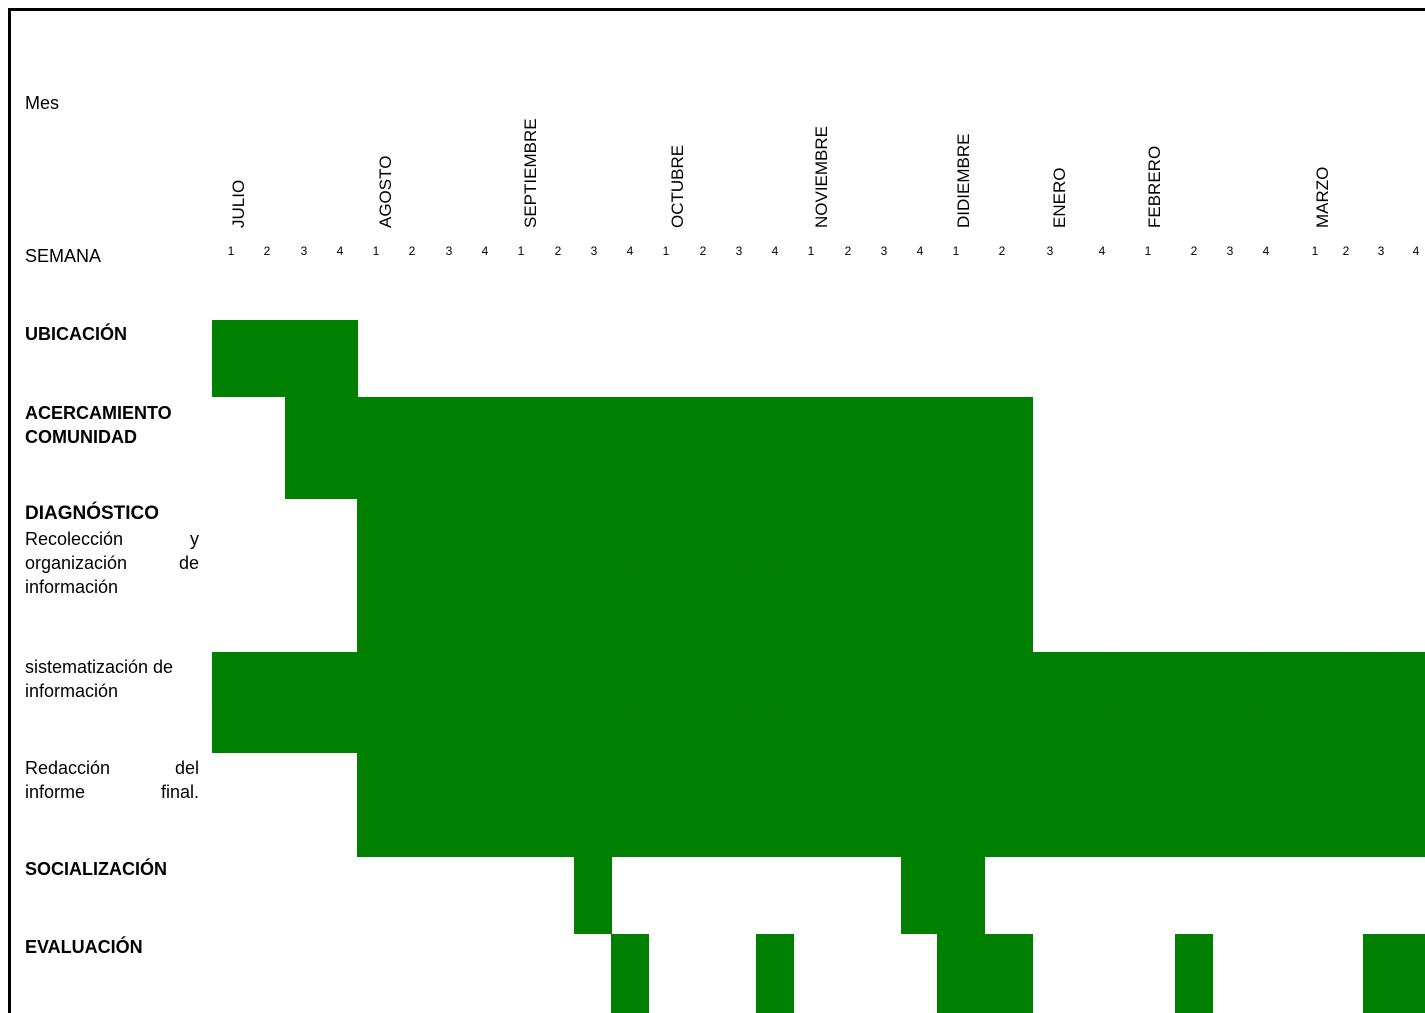 This screenshot has height=1013, width=1425. What do you see at coordinates (84, 947) in the screenshot?
I see `activity-title: EVALUACIÓN` at bounding box center [84, 947].